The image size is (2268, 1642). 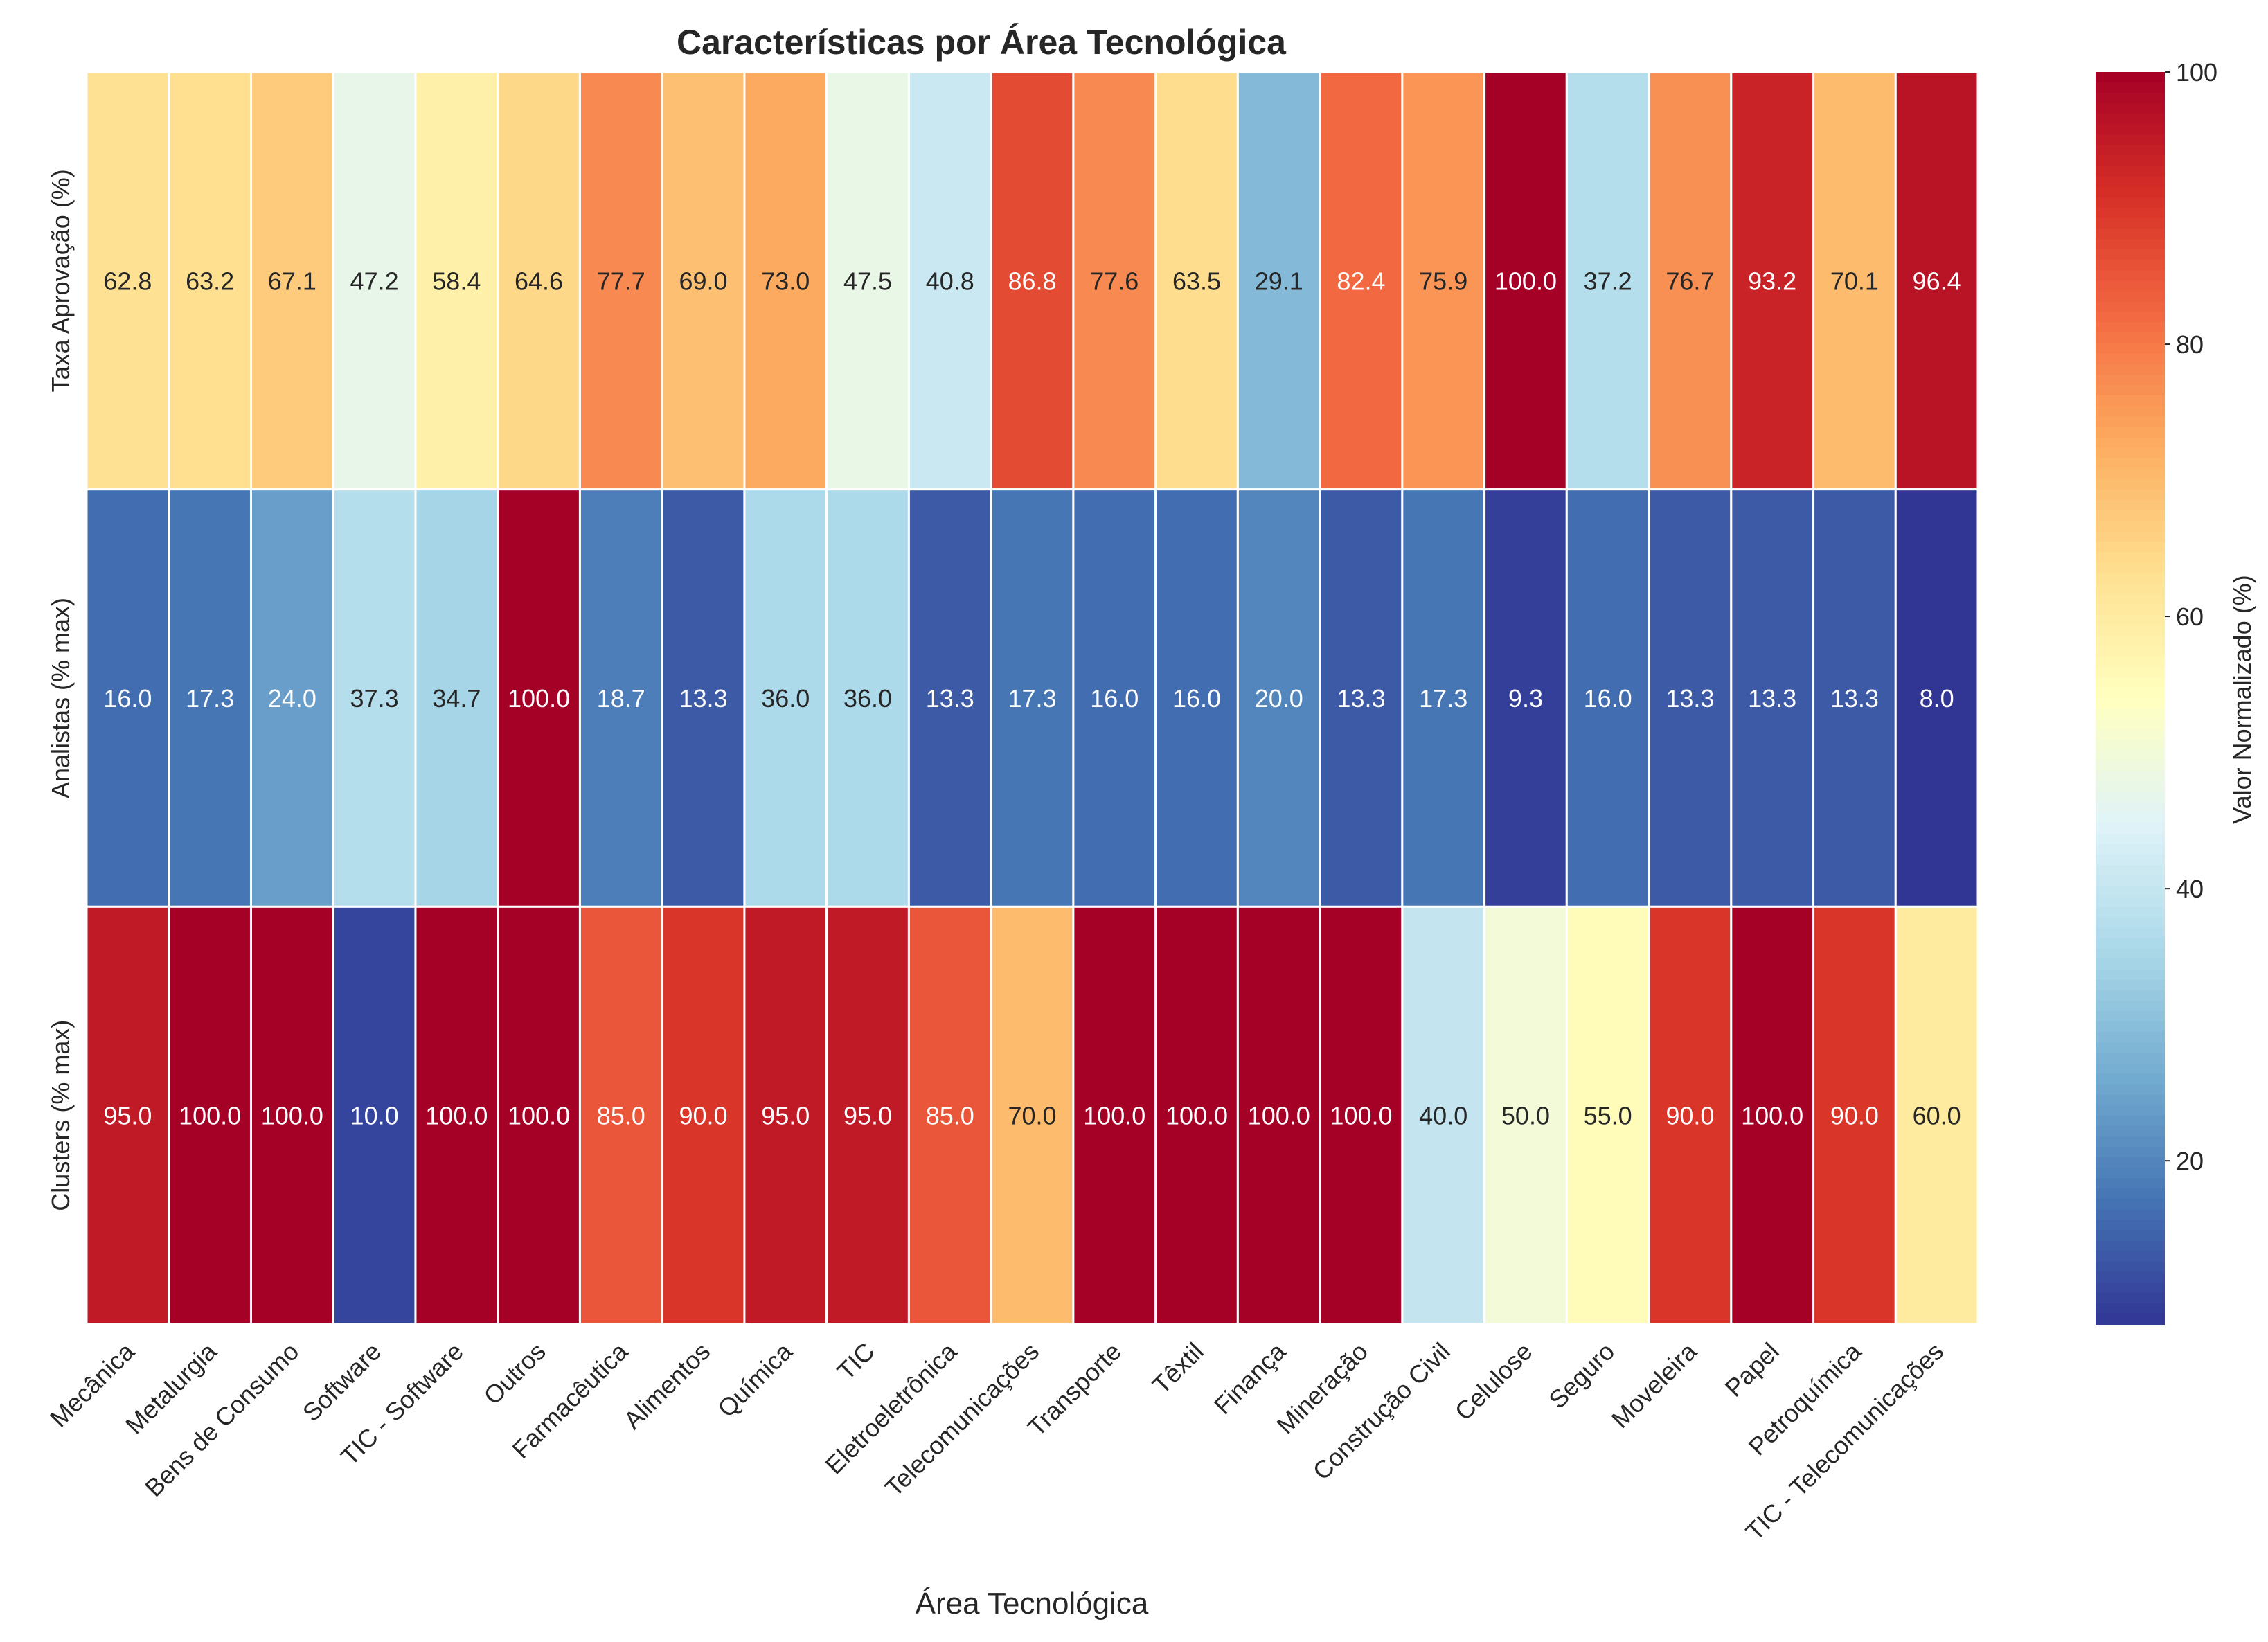 What do you see at coordinates (867, 1116) in the screenshot?
I see `cell-value-label: 95.0` at bounding box center [867, 1116].